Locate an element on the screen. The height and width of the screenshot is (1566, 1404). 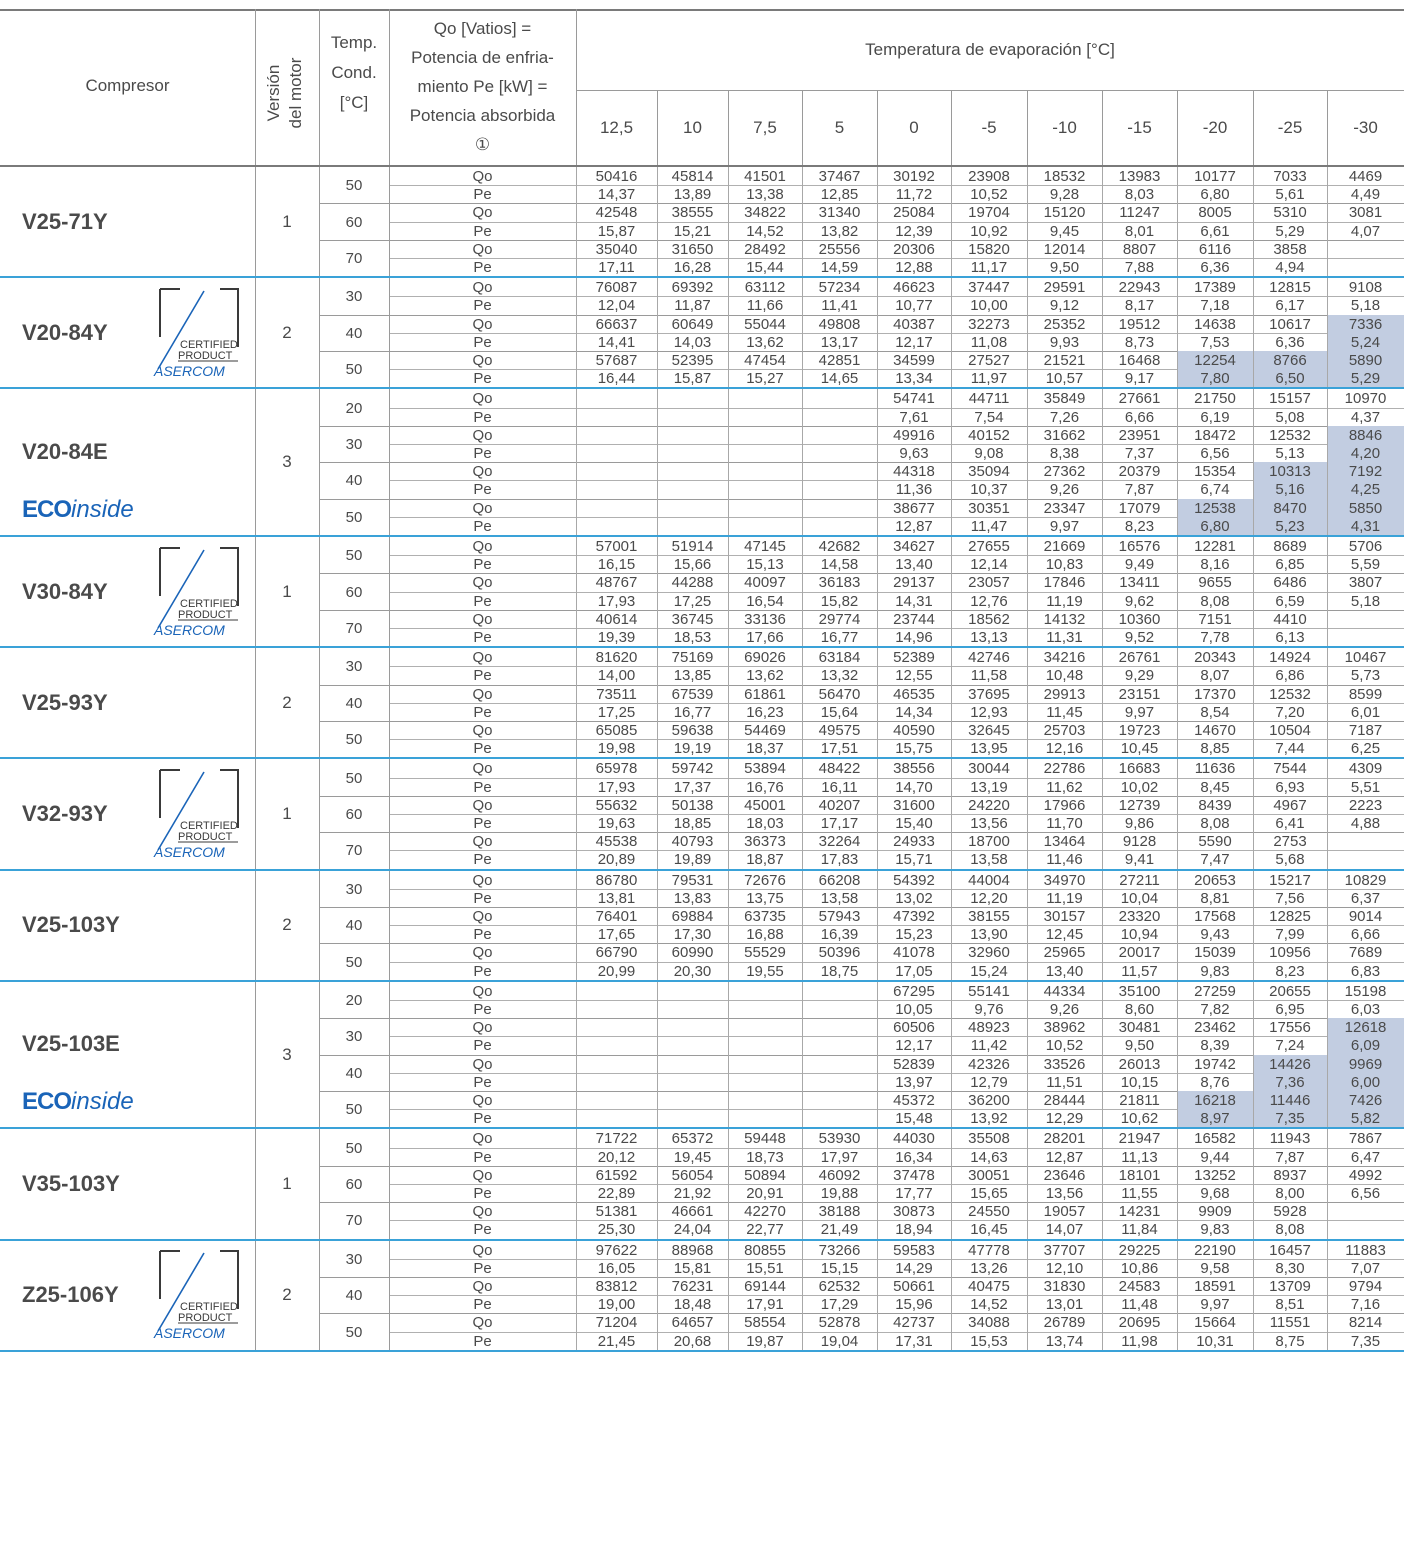
qo-value: 60506 is located at coordinates (914, 1028).